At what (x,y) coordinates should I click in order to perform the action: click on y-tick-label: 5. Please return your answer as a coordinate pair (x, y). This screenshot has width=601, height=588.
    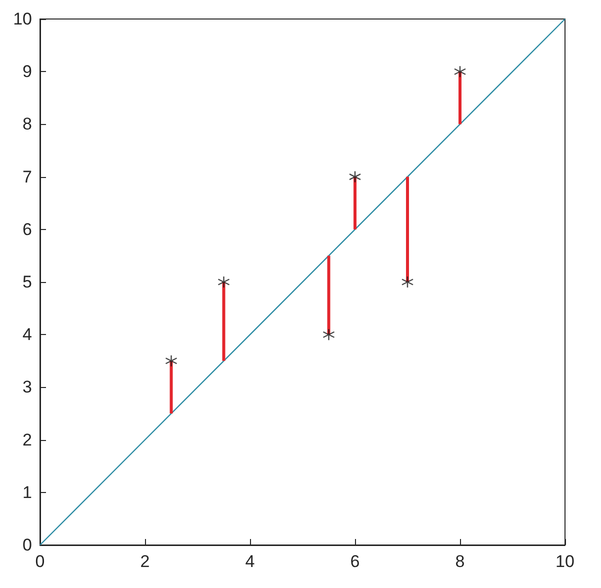
    Looking at the image, I should click on (27, 282).